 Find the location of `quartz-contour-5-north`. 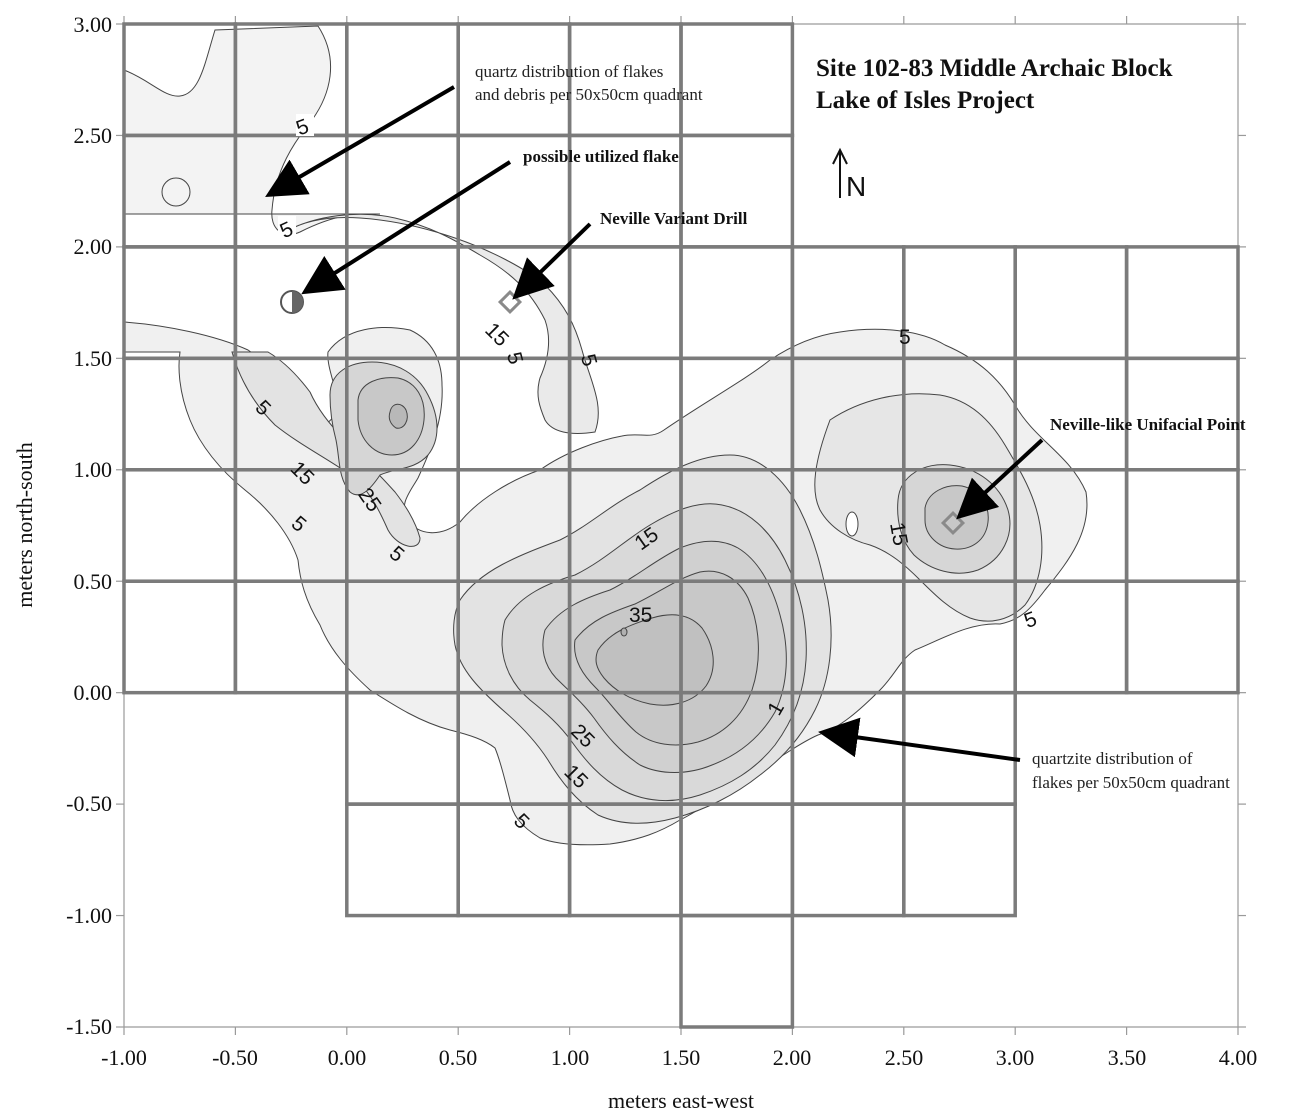

quartz-contour-5-north is located at coordinates (252, 130).